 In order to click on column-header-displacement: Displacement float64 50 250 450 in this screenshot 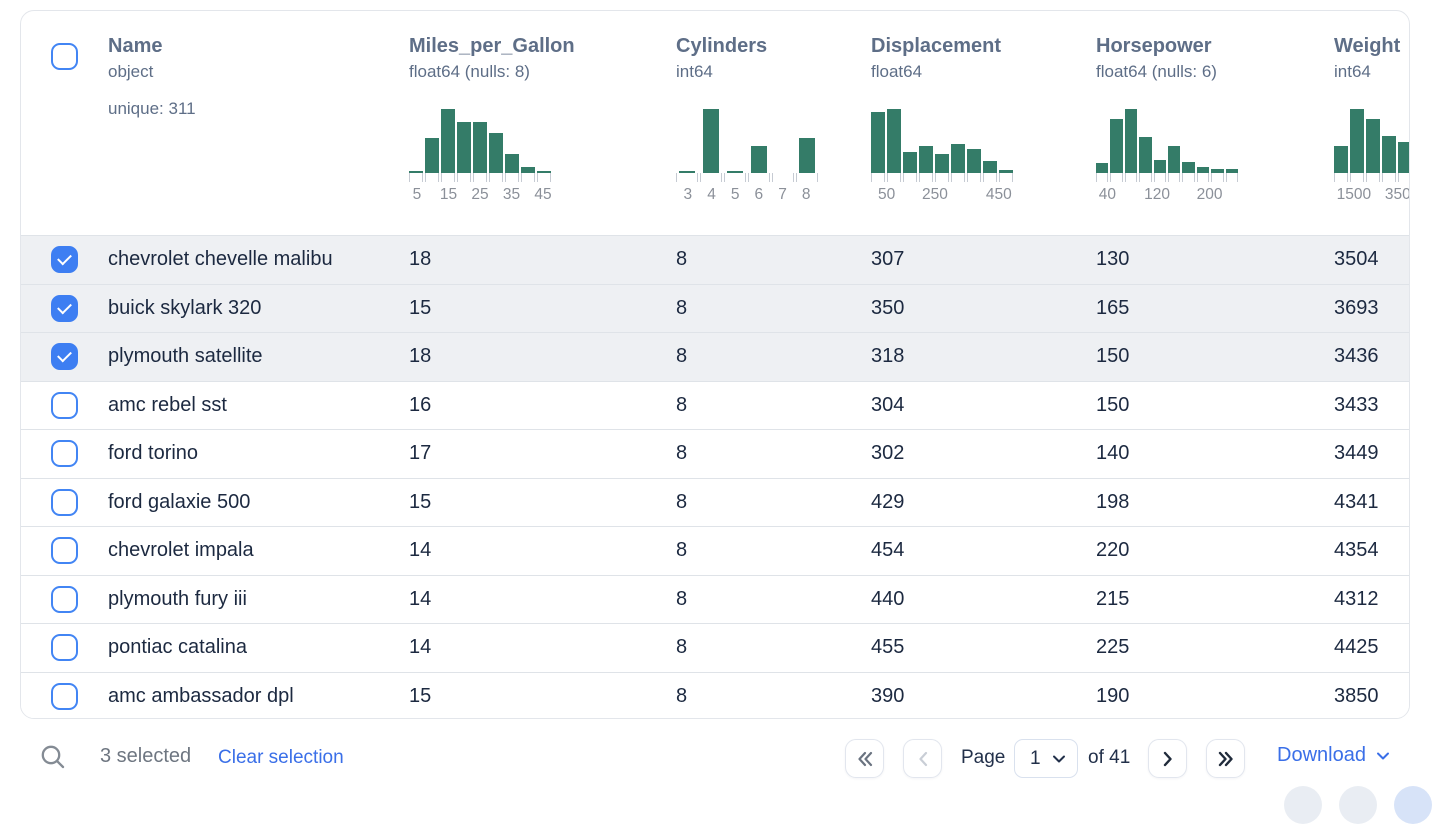, I will do `click(983, 123)`.